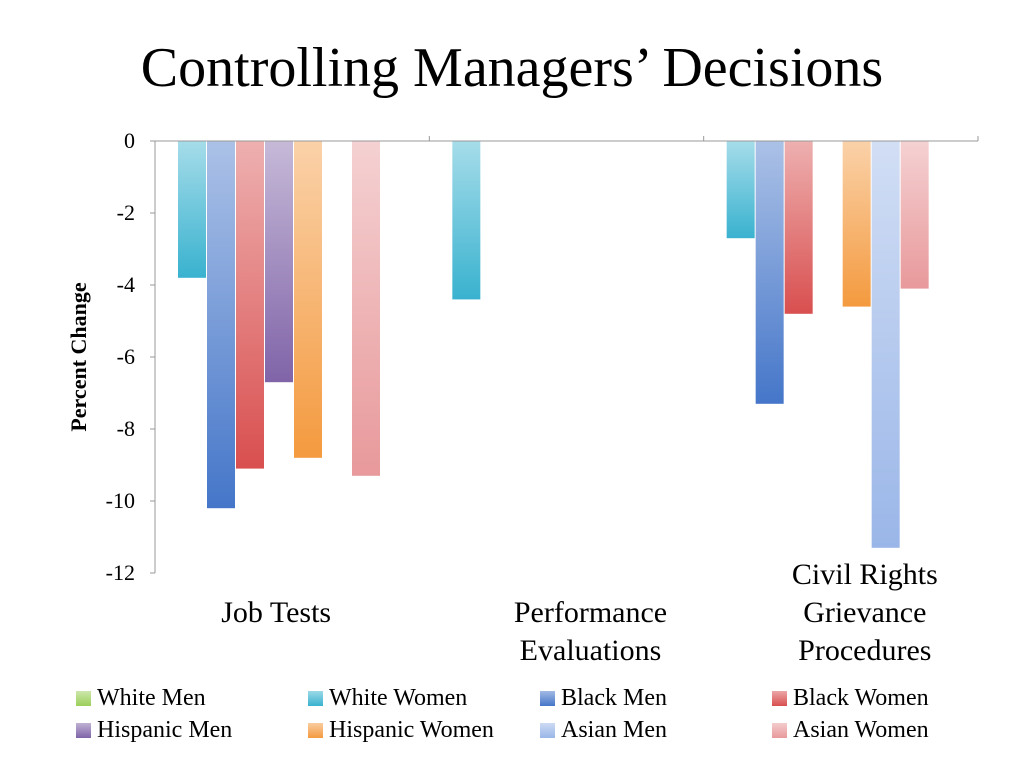  What do you see at coordinates (864, 612) in the screenshot?
I see `category-label: Grievance` at bounding box center [864, 612].